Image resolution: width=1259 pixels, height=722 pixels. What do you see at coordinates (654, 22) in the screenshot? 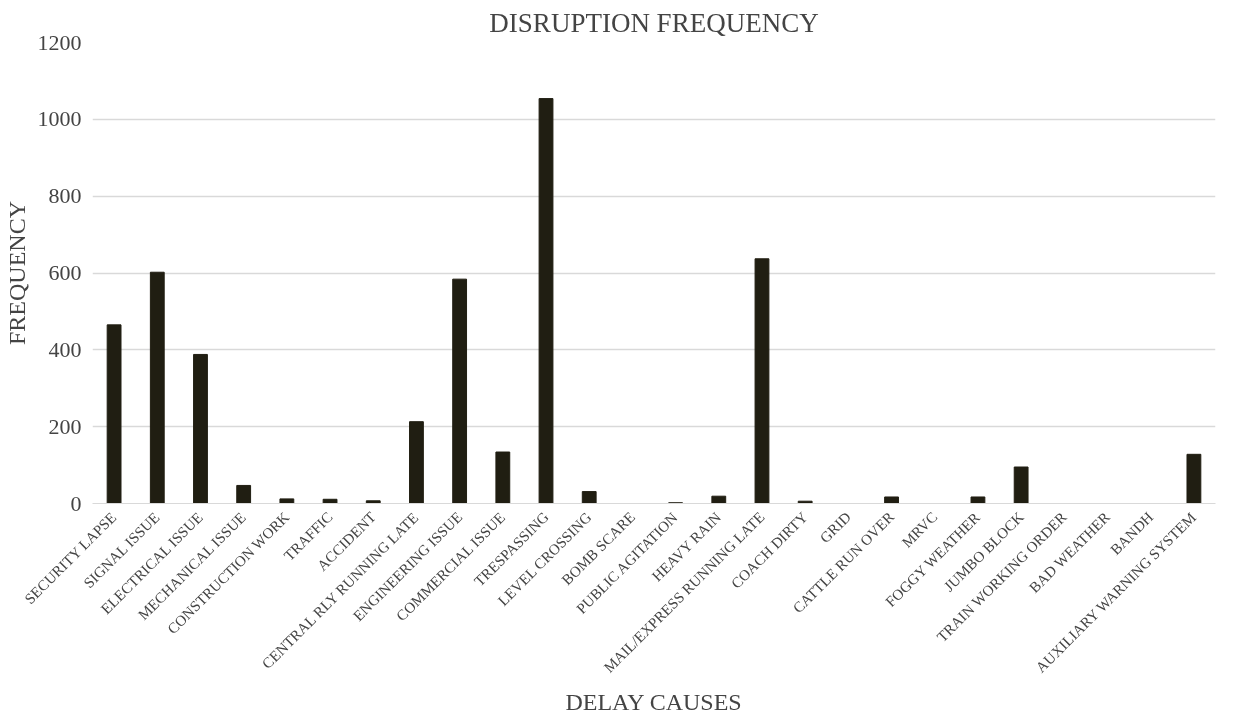
I see `chart-title: DISRUPTION FREQUENCY` at bounding box center [654, 22].